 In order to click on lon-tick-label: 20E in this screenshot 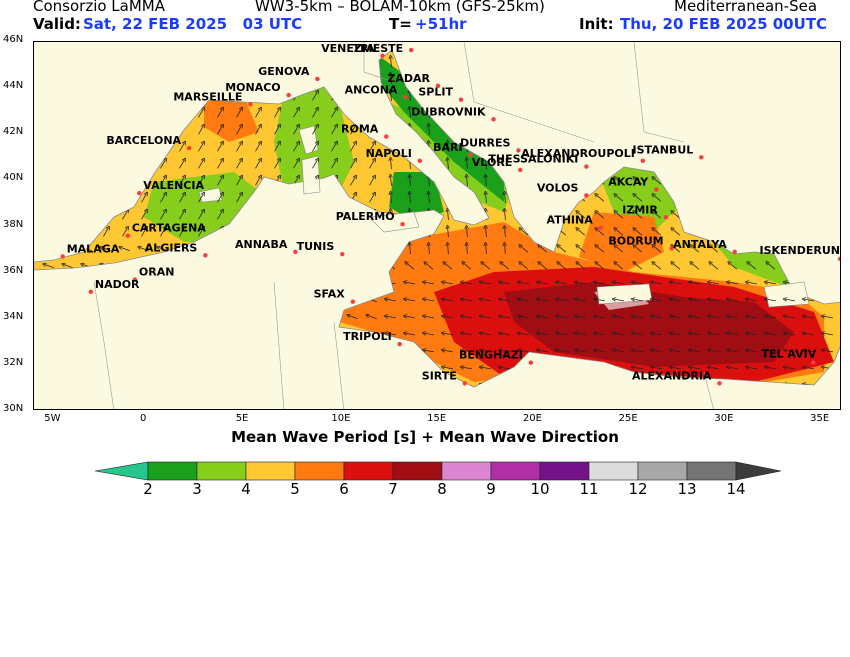, I will do `click(532, 418)`.